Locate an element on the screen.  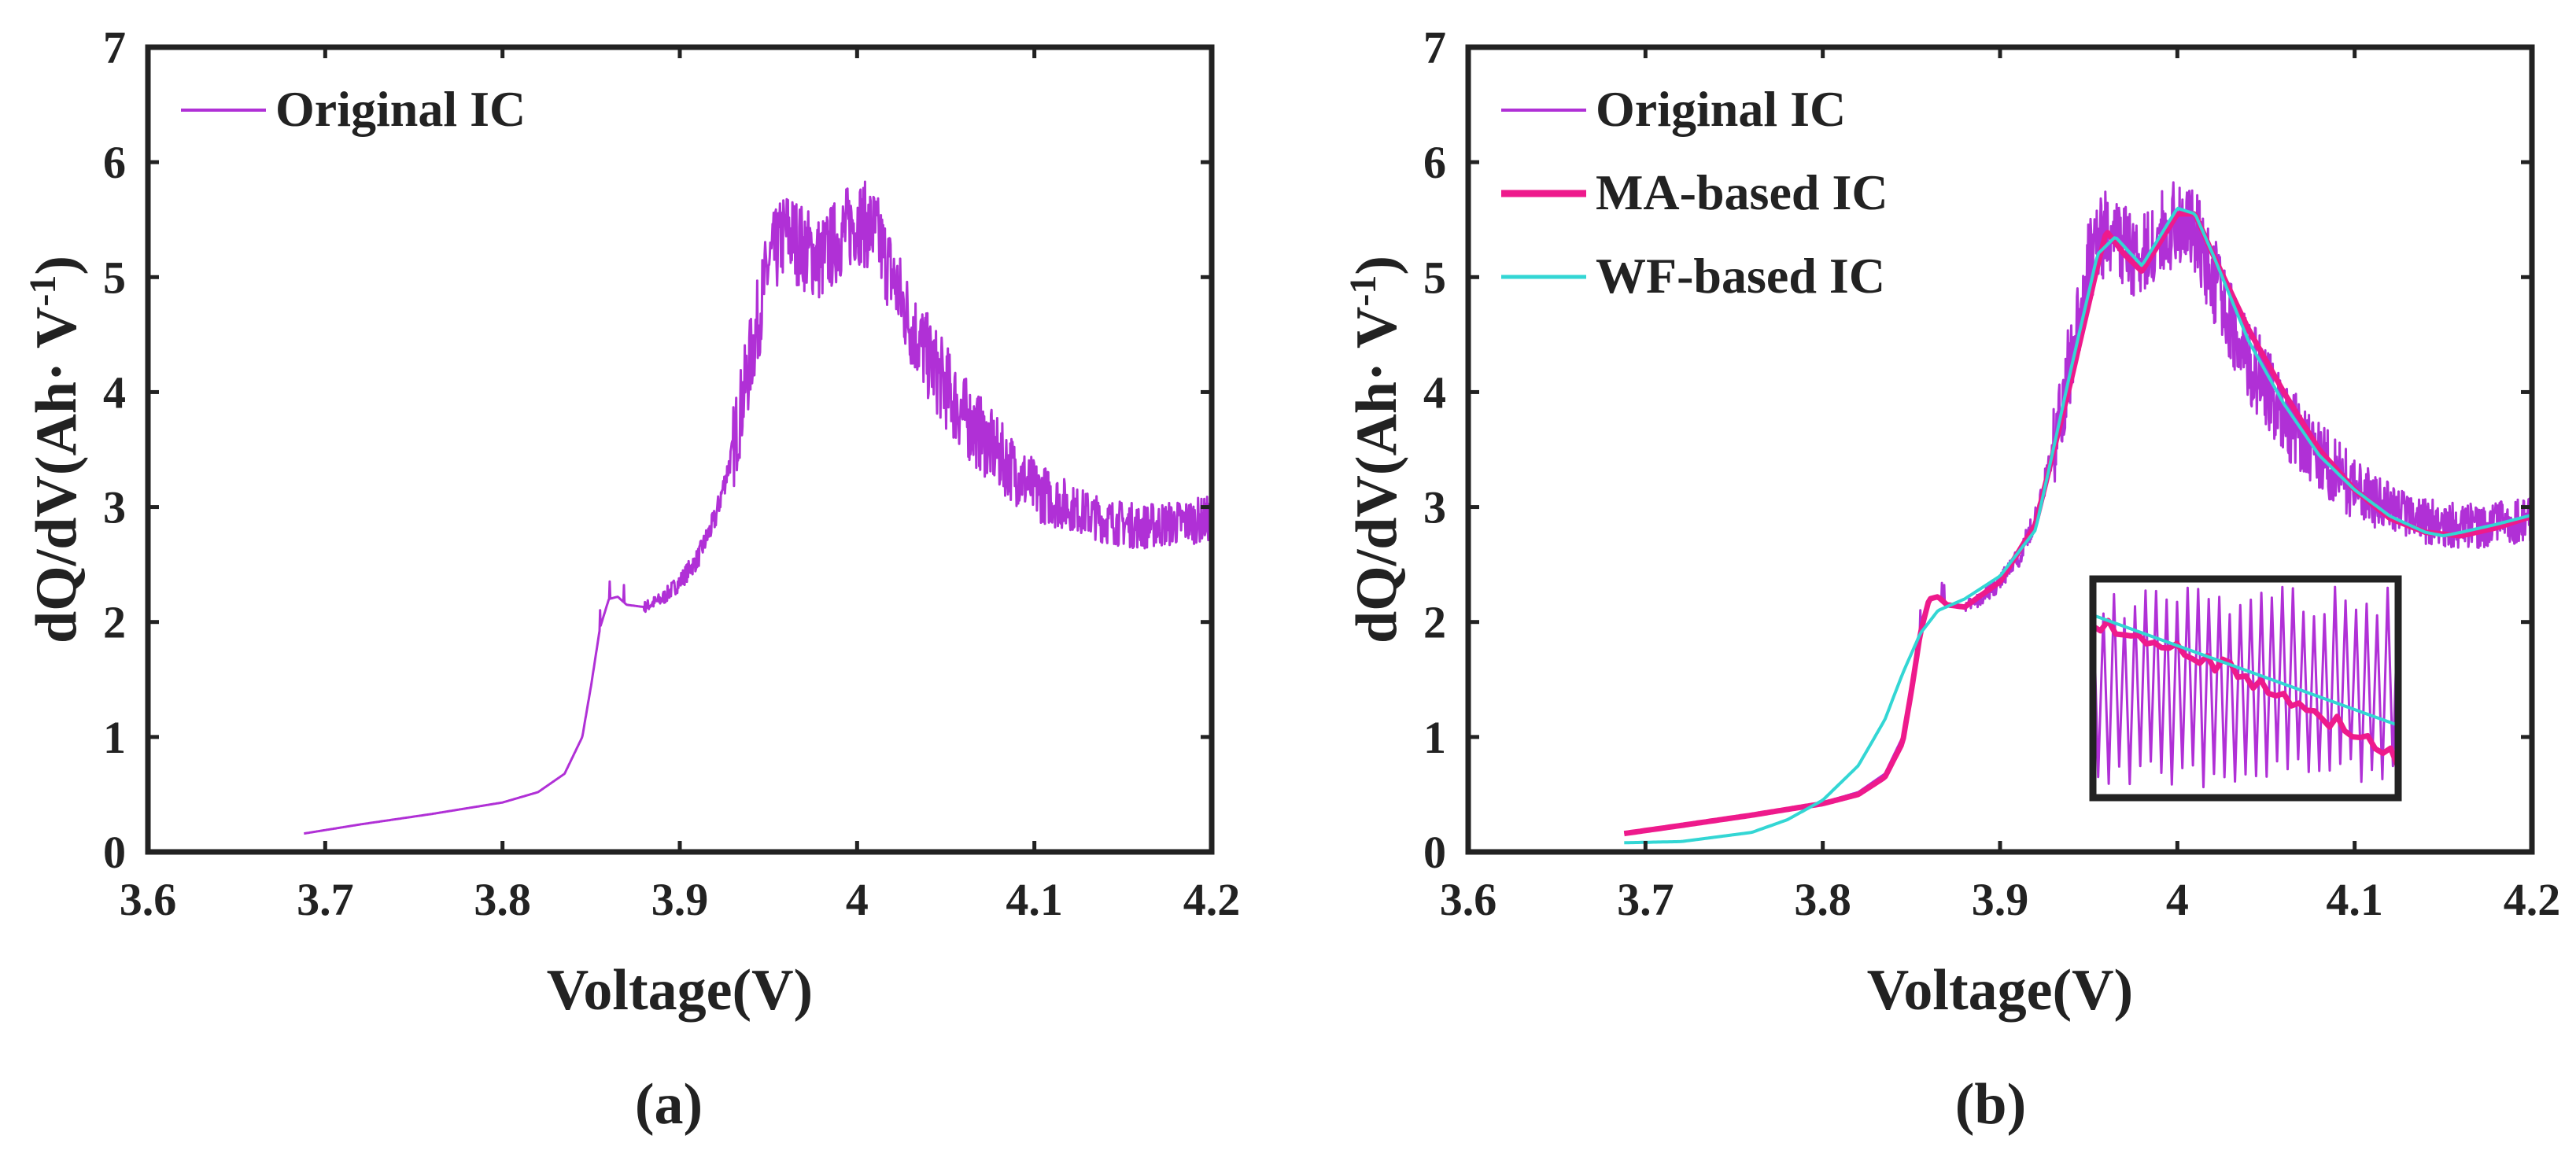
inset-series-ma-based-ic is located at coordinates (2245, 693).